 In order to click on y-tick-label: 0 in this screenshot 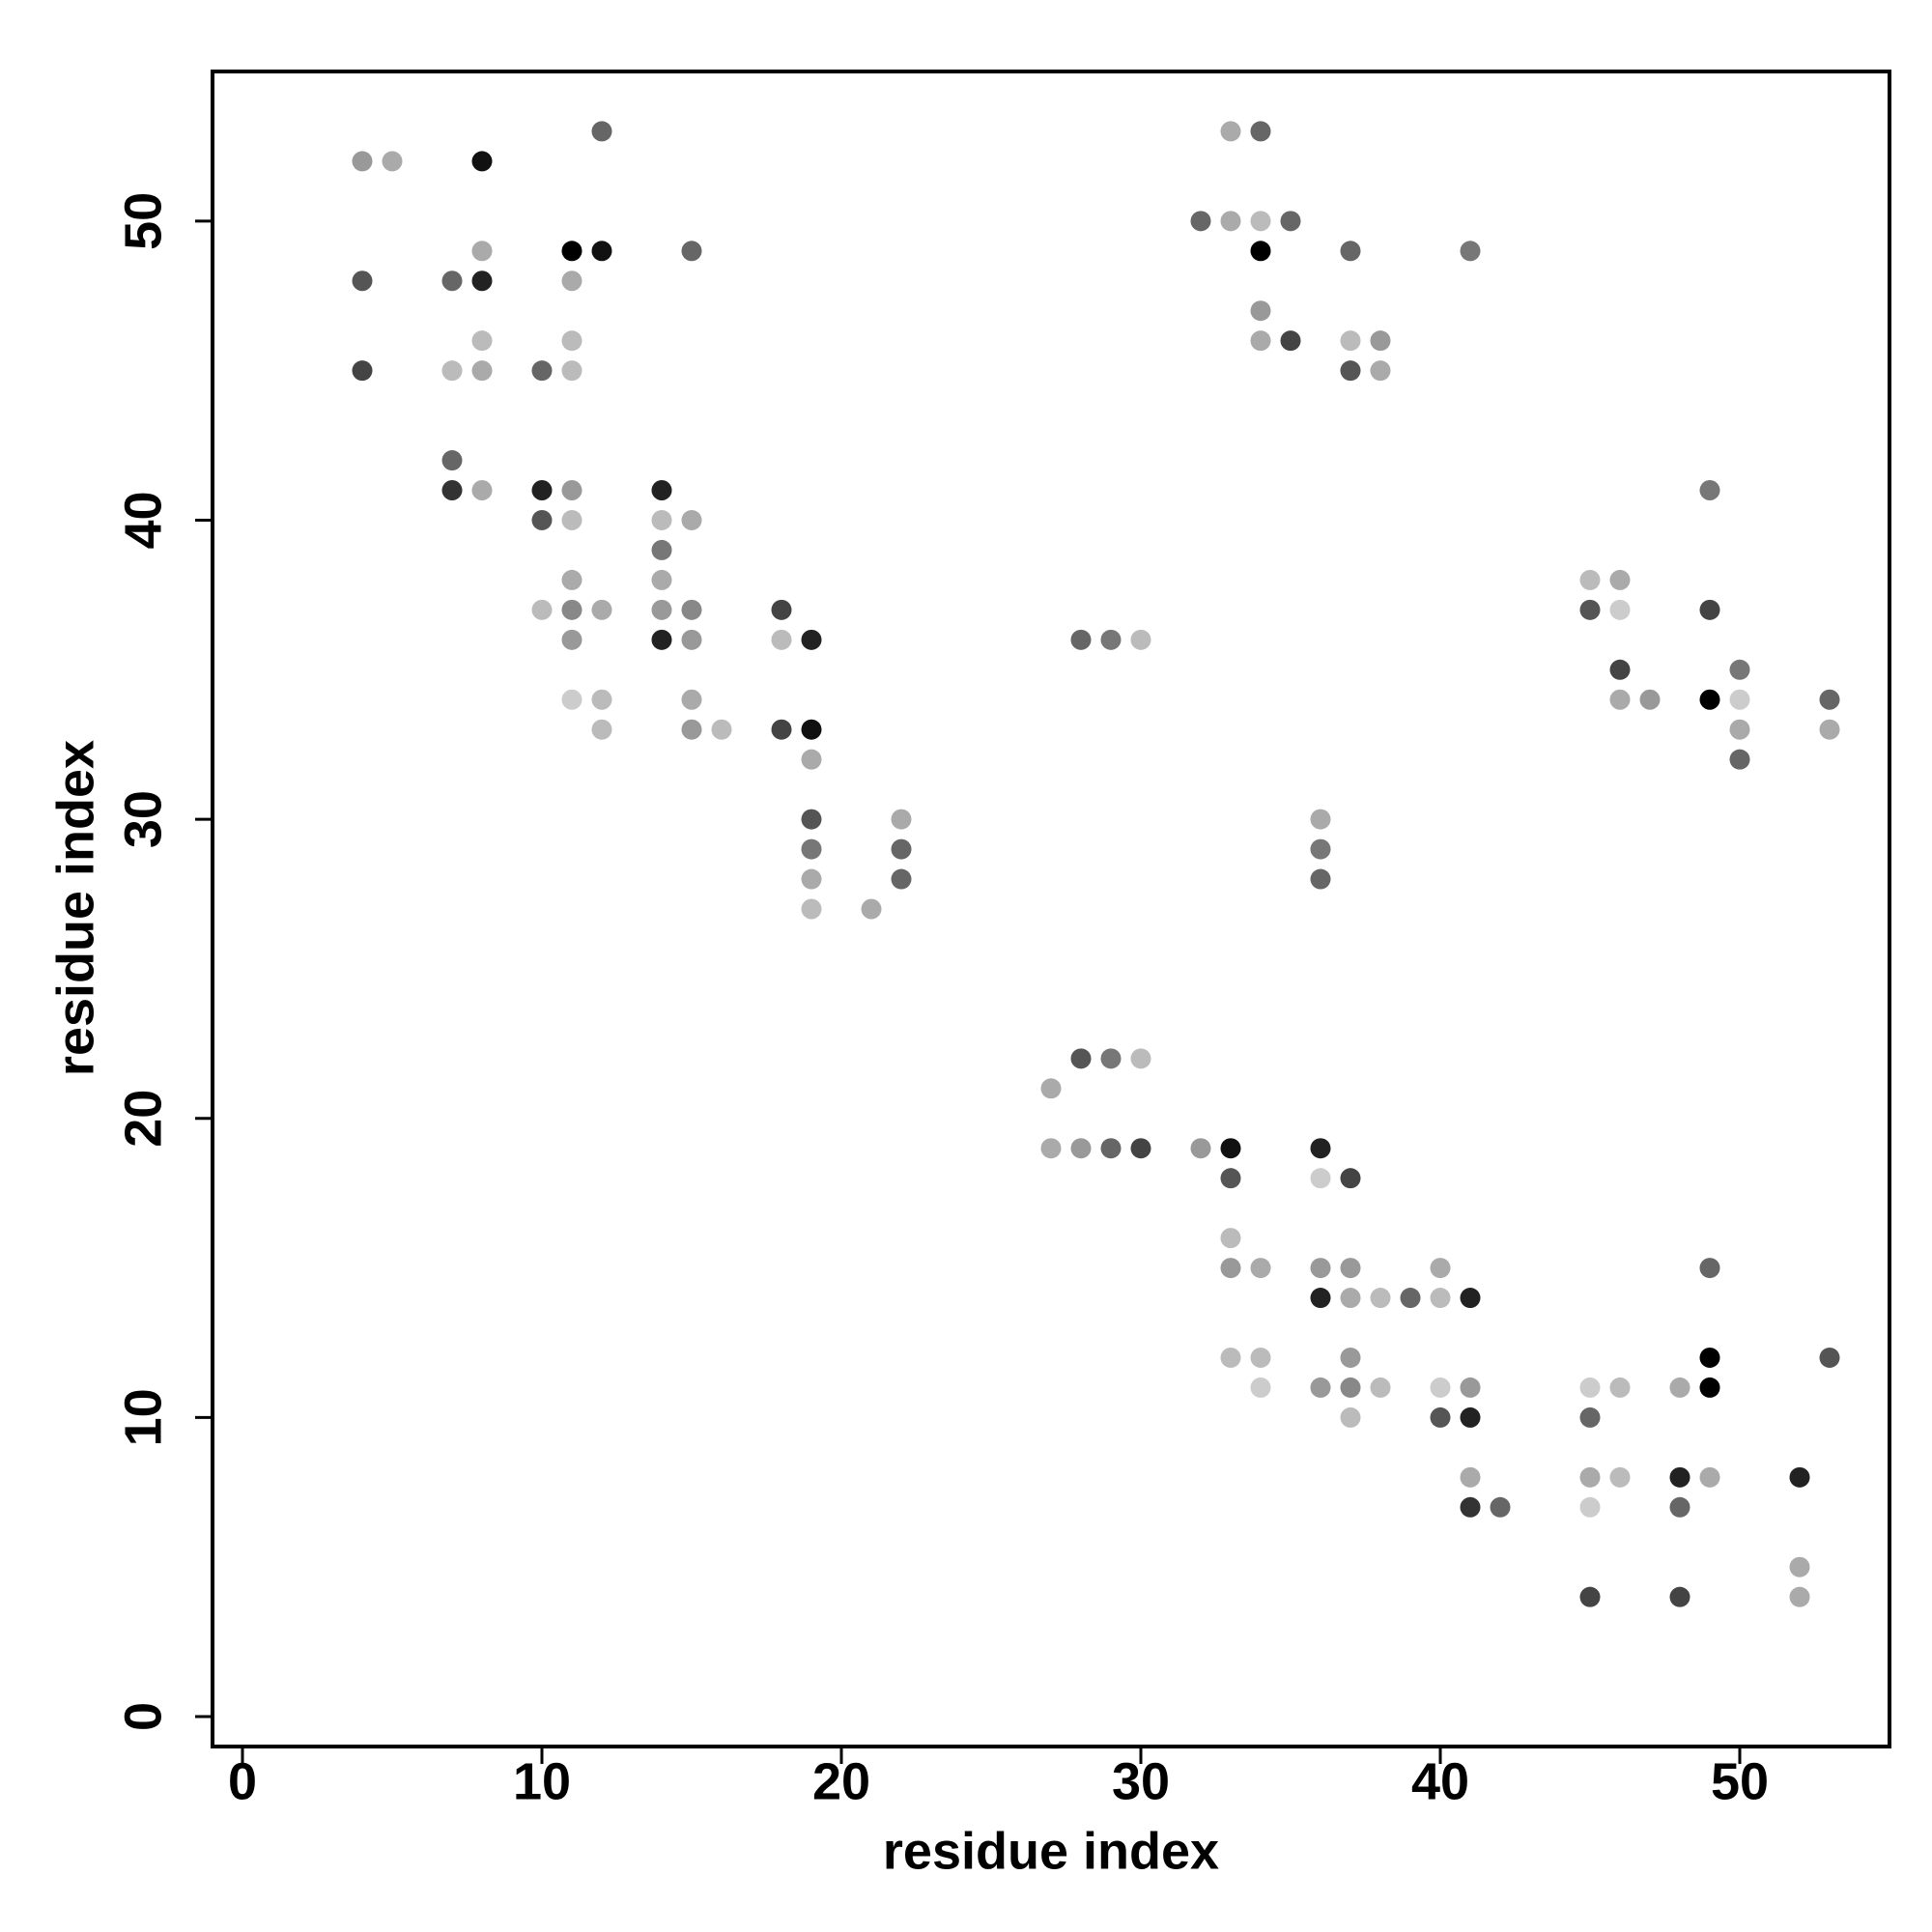, I will do `click(143, 1716)`.